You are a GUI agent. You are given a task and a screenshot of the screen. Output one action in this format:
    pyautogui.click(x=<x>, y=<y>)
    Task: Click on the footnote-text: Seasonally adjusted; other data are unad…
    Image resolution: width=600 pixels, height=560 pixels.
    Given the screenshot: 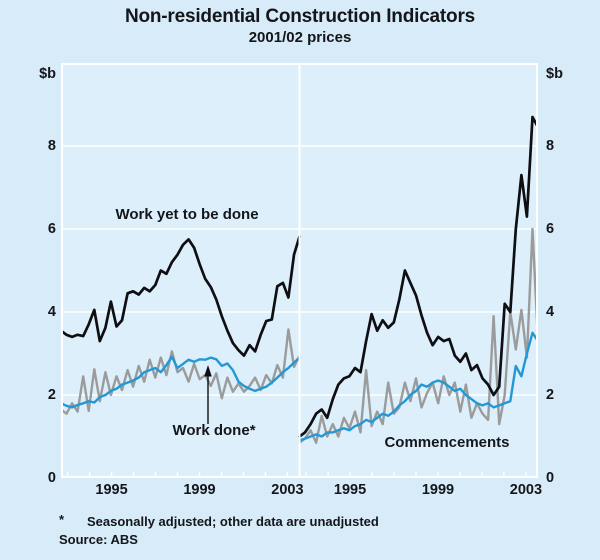 What is the action you would take?
    pyautogui.click(x=233, y=521)
    